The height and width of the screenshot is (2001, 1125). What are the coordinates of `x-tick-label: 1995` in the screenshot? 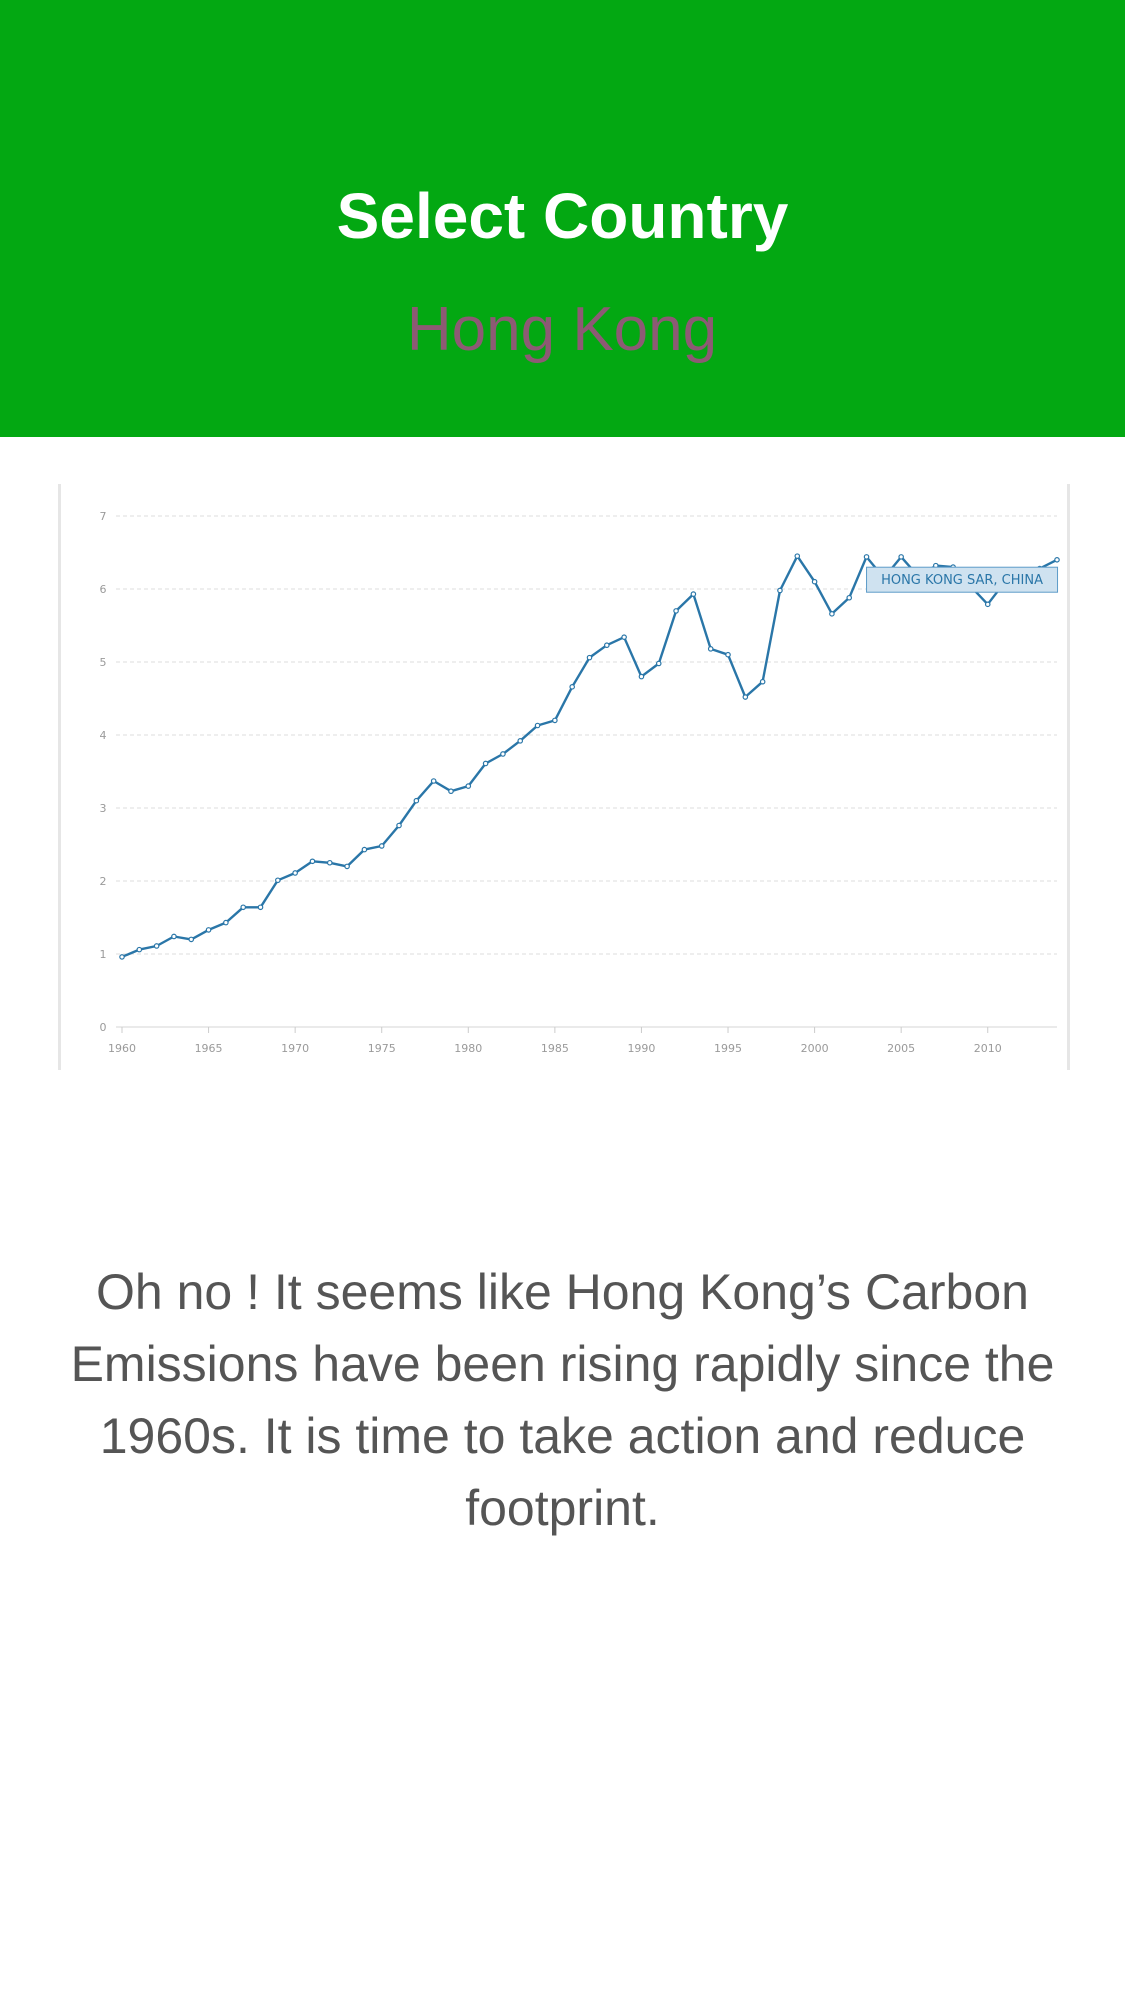 It's located at (728, 1048).